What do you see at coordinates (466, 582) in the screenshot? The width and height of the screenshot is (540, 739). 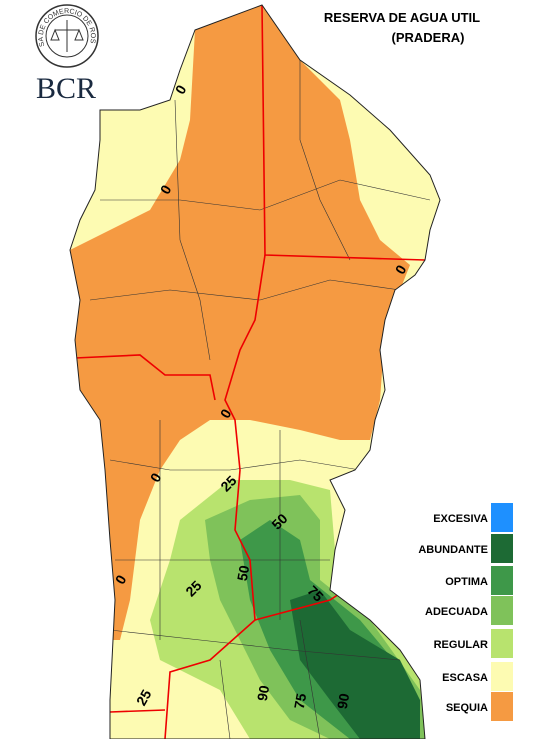 I see `legend-label: OPTIMA` at bounding box center [466, 582].